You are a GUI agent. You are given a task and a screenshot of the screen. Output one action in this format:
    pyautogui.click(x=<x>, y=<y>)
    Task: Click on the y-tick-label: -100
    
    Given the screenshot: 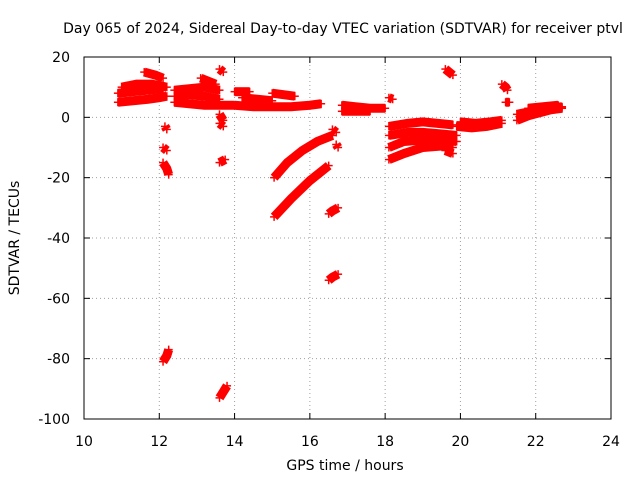 What is the action you would take?
    pyautogui.click(x=54, y=420)
    